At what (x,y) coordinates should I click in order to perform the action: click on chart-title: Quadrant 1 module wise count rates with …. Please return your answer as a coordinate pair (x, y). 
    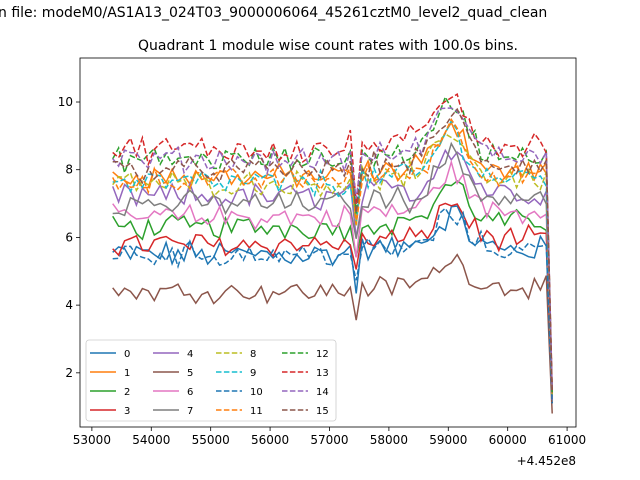
    Looking at the image, I should click on (328, 46).